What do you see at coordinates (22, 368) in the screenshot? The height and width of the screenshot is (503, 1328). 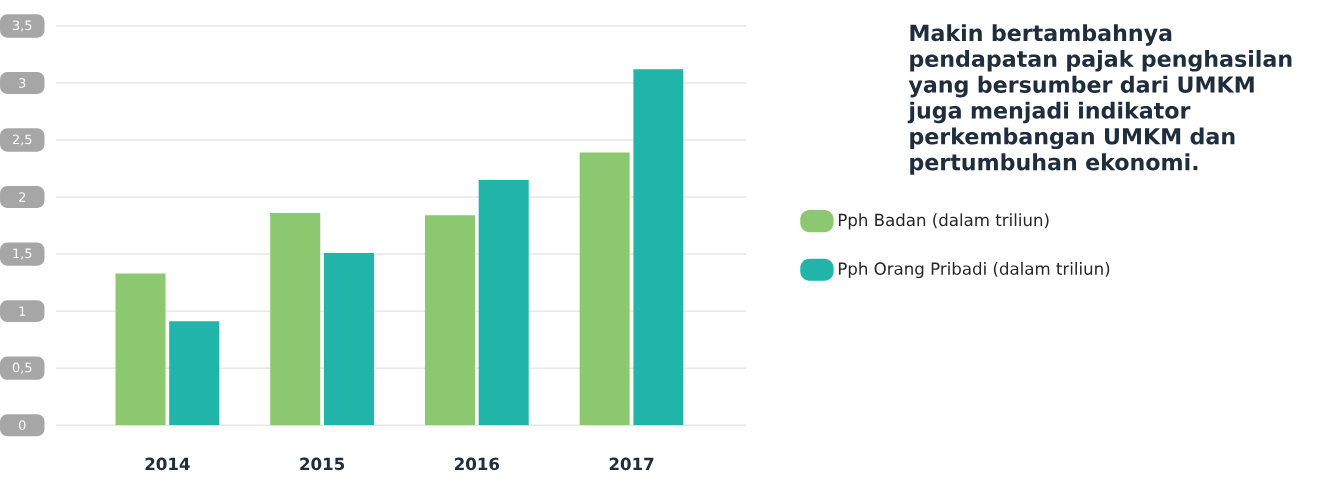 I see `y-tick-label: 0,5` at bounding box center [22, 368].